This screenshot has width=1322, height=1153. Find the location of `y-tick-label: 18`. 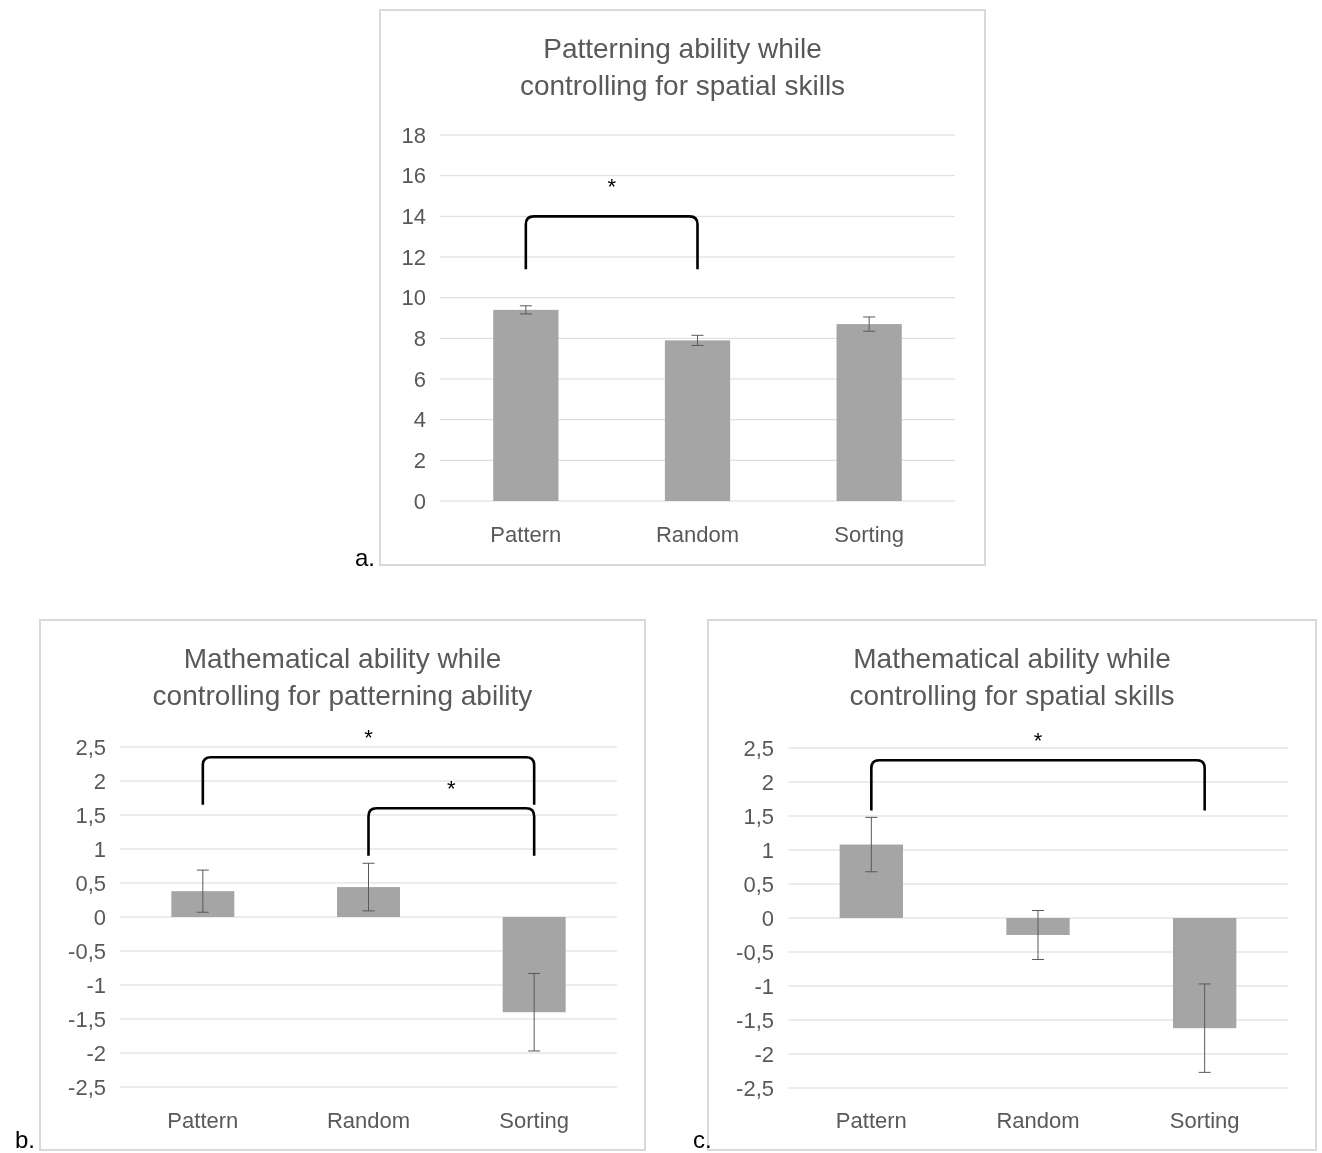

y-tick-label: 18 is located at coordinates (413, 135).